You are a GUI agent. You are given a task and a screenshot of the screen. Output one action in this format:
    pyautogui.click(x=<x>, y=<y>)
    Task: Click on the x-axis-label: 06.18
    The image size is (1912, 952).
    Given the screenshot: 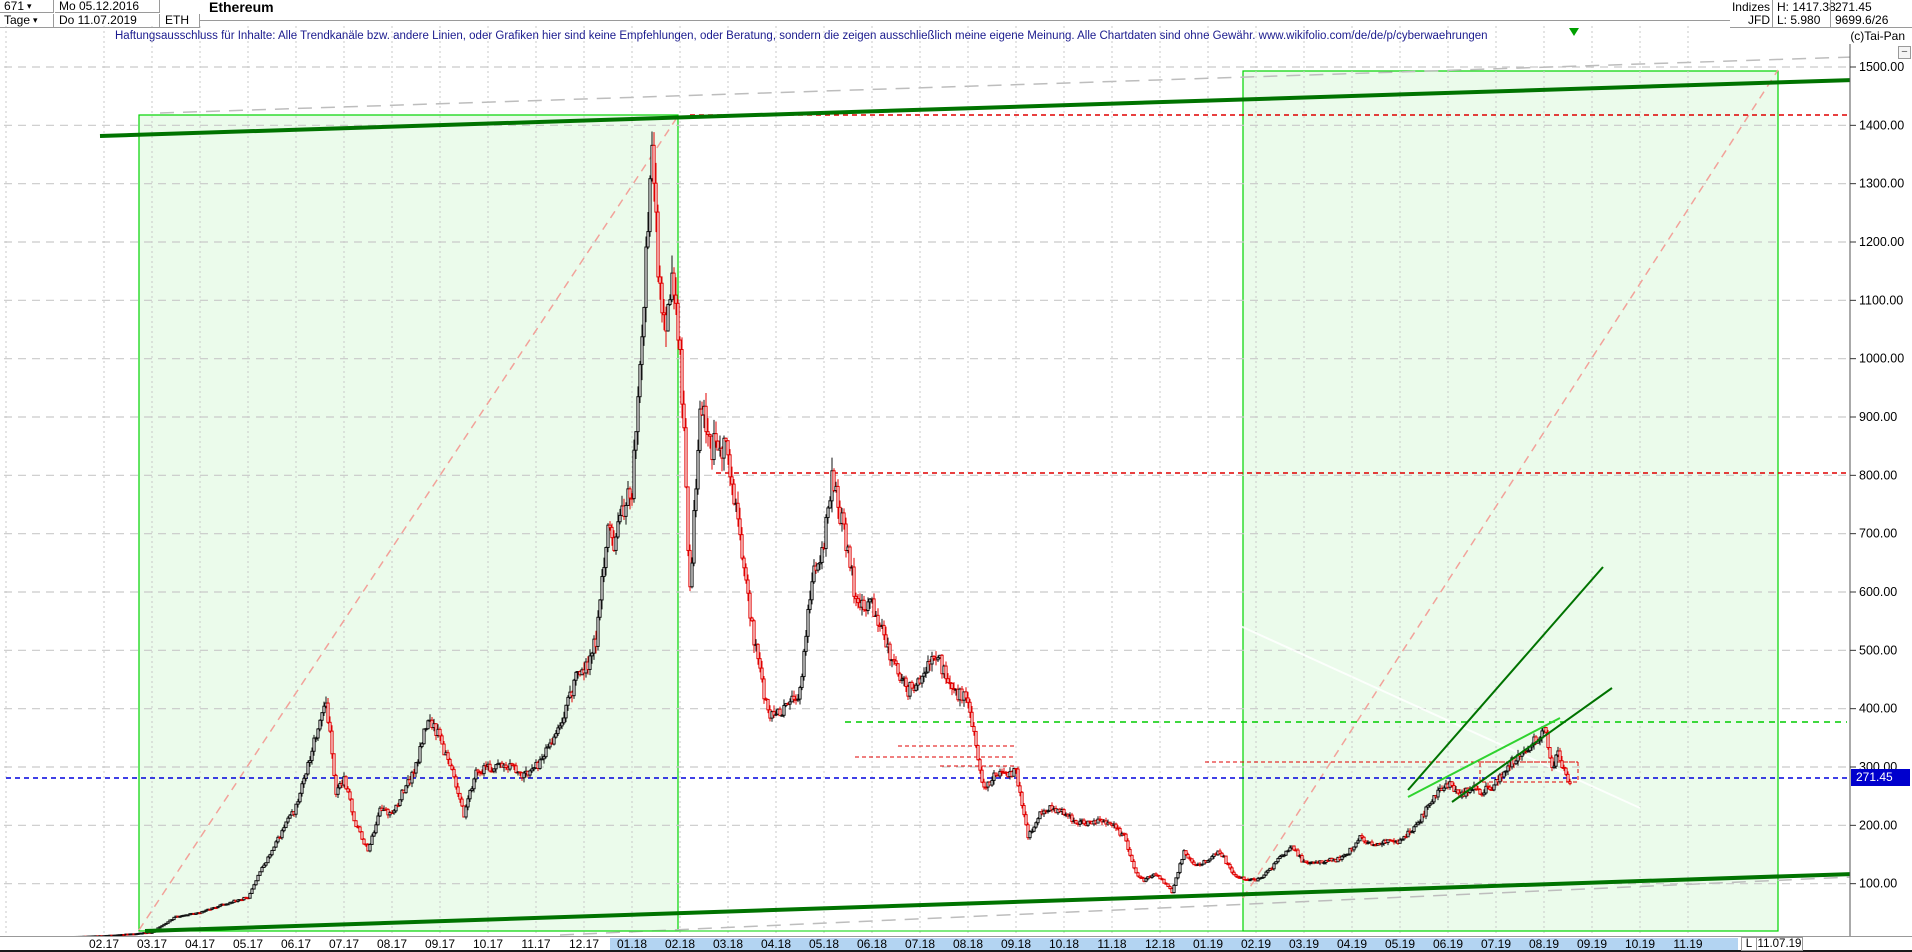 What is the action you would take?
    pyautogui.click(x=872, y=944)
    